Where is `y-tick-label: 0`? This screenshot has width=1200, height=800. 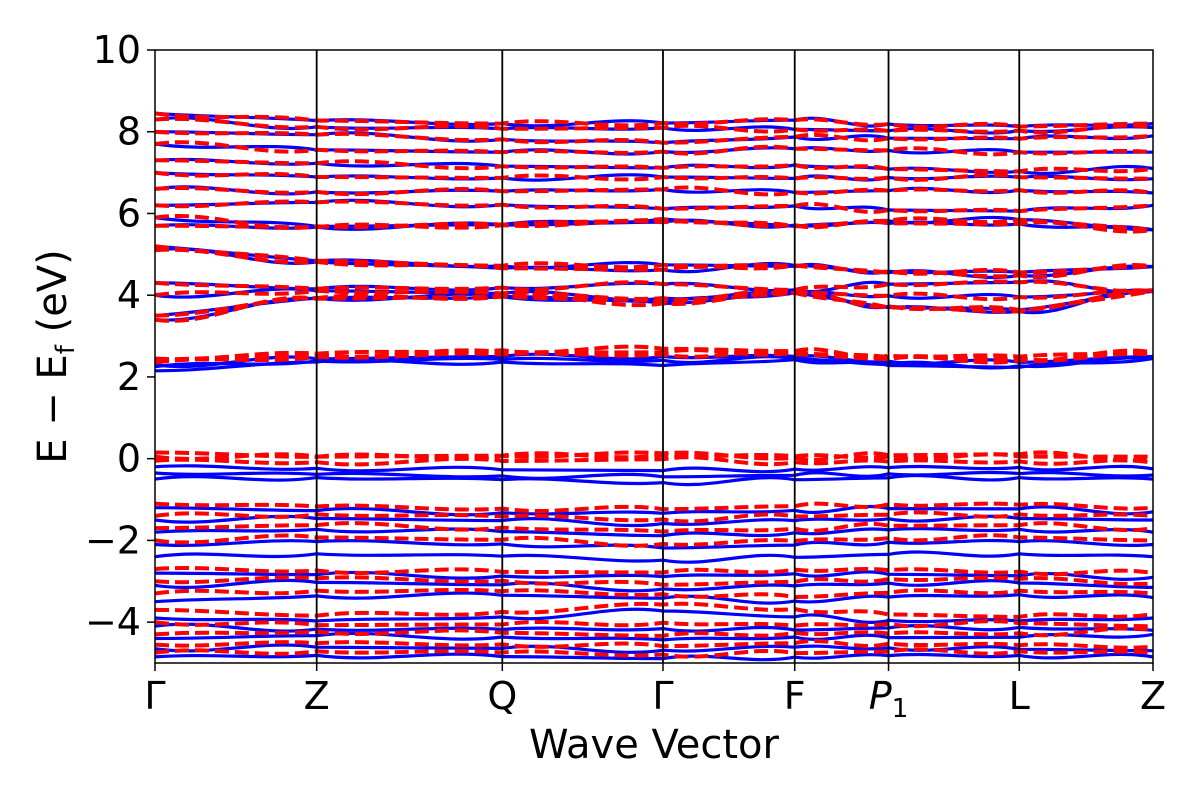 y-tick-label: 0 is located at coordinates (129, 459).